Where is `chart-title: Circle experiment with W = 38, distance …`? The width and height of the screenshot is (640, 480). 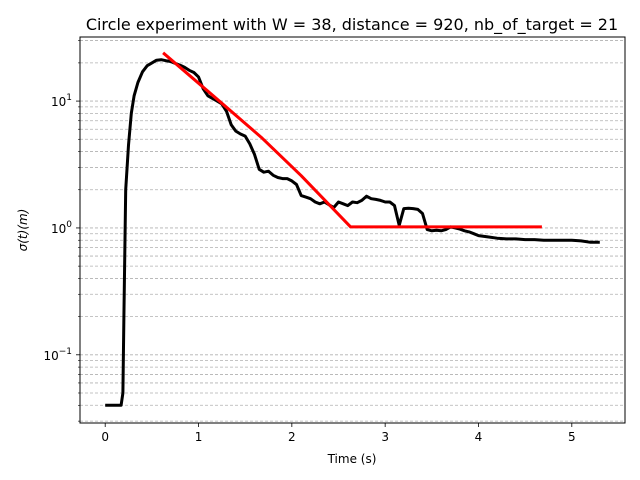
chart-title: Circle experiment with W = 38, distance … is located at coordinates (352, 25).